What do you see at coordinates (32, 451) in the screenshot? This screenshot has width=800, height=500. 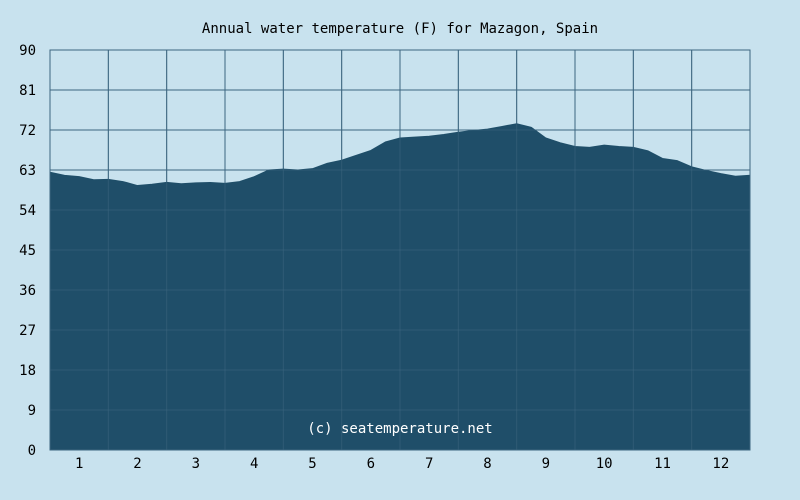 I see `y-tick-label: 0` at bounding box center [32, 451].